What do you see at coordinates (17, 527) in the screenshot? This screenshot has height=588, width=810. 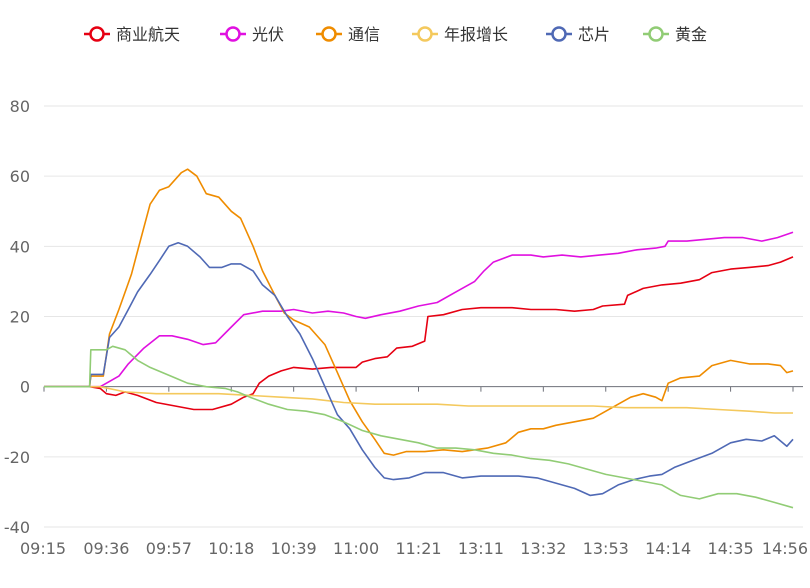 I see `y-tick-label: -40` at bounding box center [17, 527].